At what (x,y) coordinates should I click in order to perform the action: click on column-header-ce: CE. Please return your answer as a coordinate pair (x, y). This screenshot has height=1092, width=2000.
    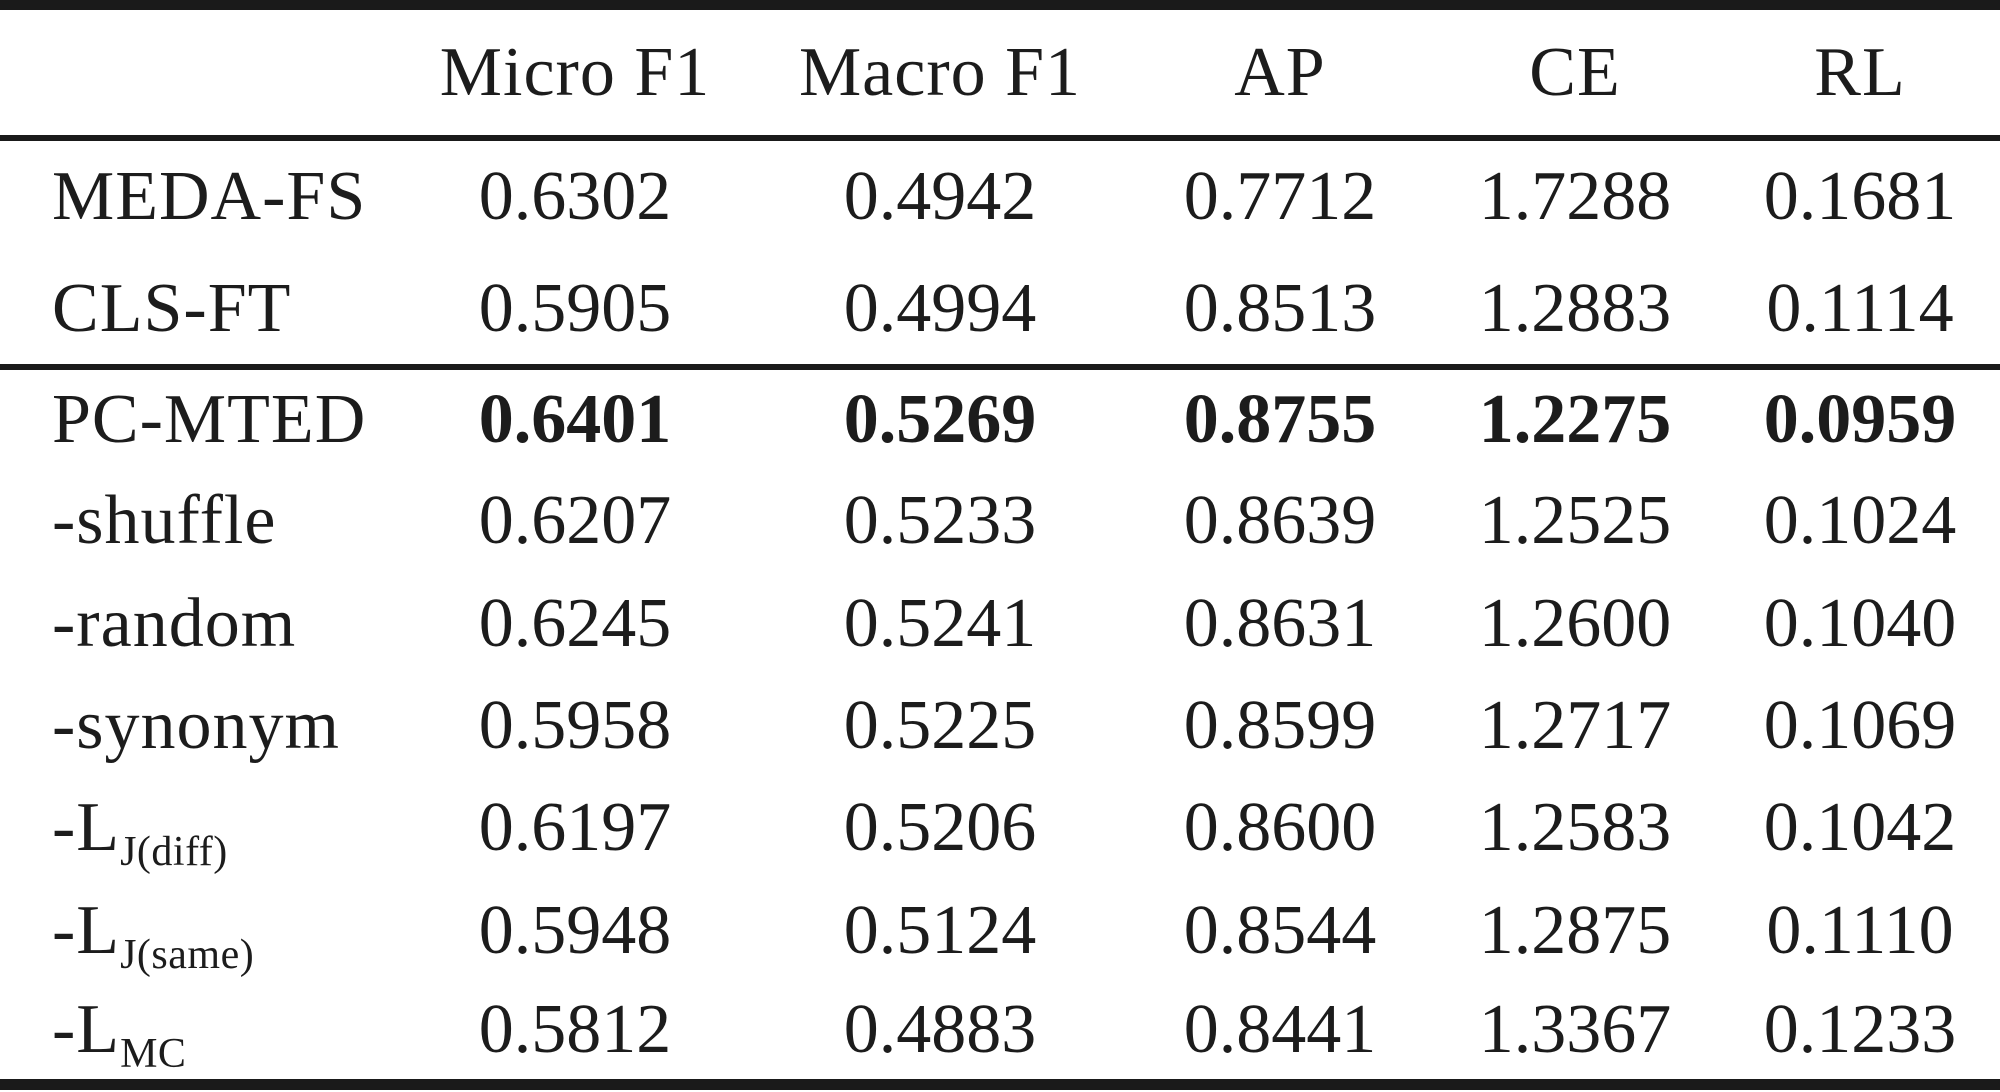
    Looking at the image, I should click on (1575, 73).